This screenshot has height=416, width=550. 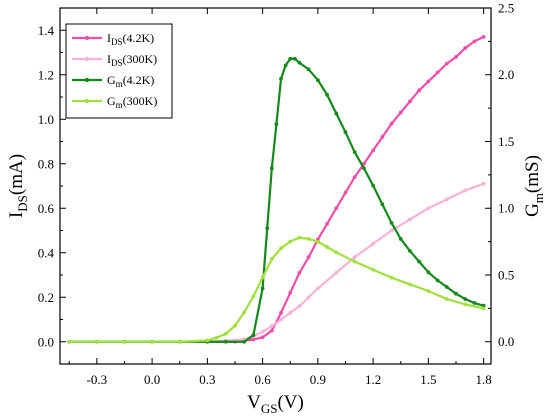 What do you see at coordinates (506, 74) in the screenshot?
I see `y-right-tick-label: 2.0` at bounding box center [506, 74].